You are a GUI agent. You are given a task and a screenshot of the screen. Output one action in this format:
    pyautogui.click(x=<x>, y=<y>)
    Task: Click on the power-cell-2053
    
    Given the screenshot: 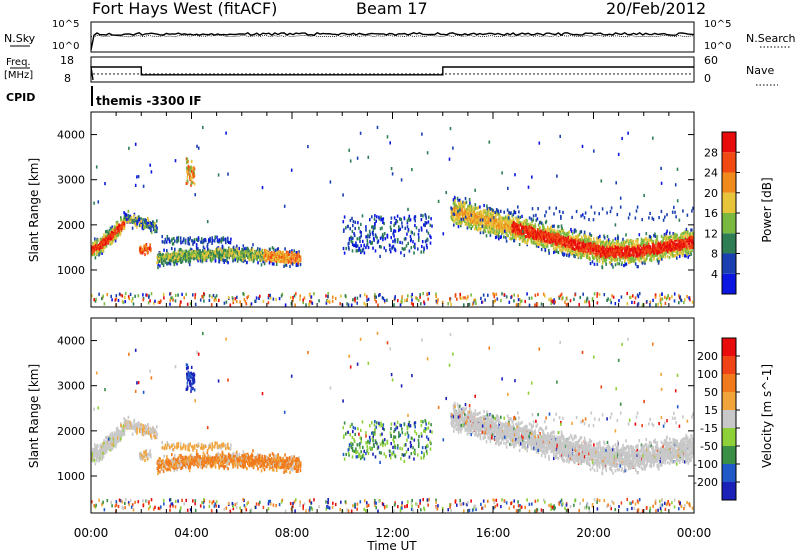 What is the action you would take?
    pyautogui.click(x=469, y=224)
    